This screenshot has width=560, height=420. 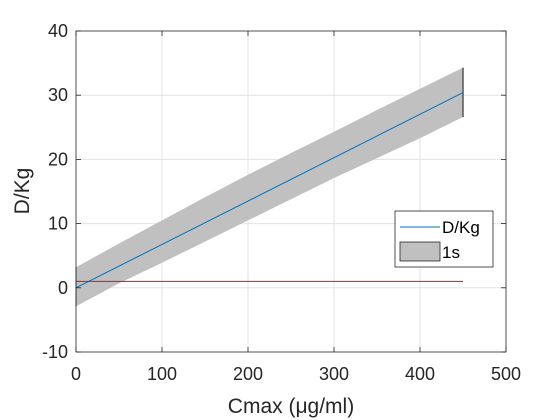 I want to click on legend: D/Kg 1s, so click(x=444, y=239).